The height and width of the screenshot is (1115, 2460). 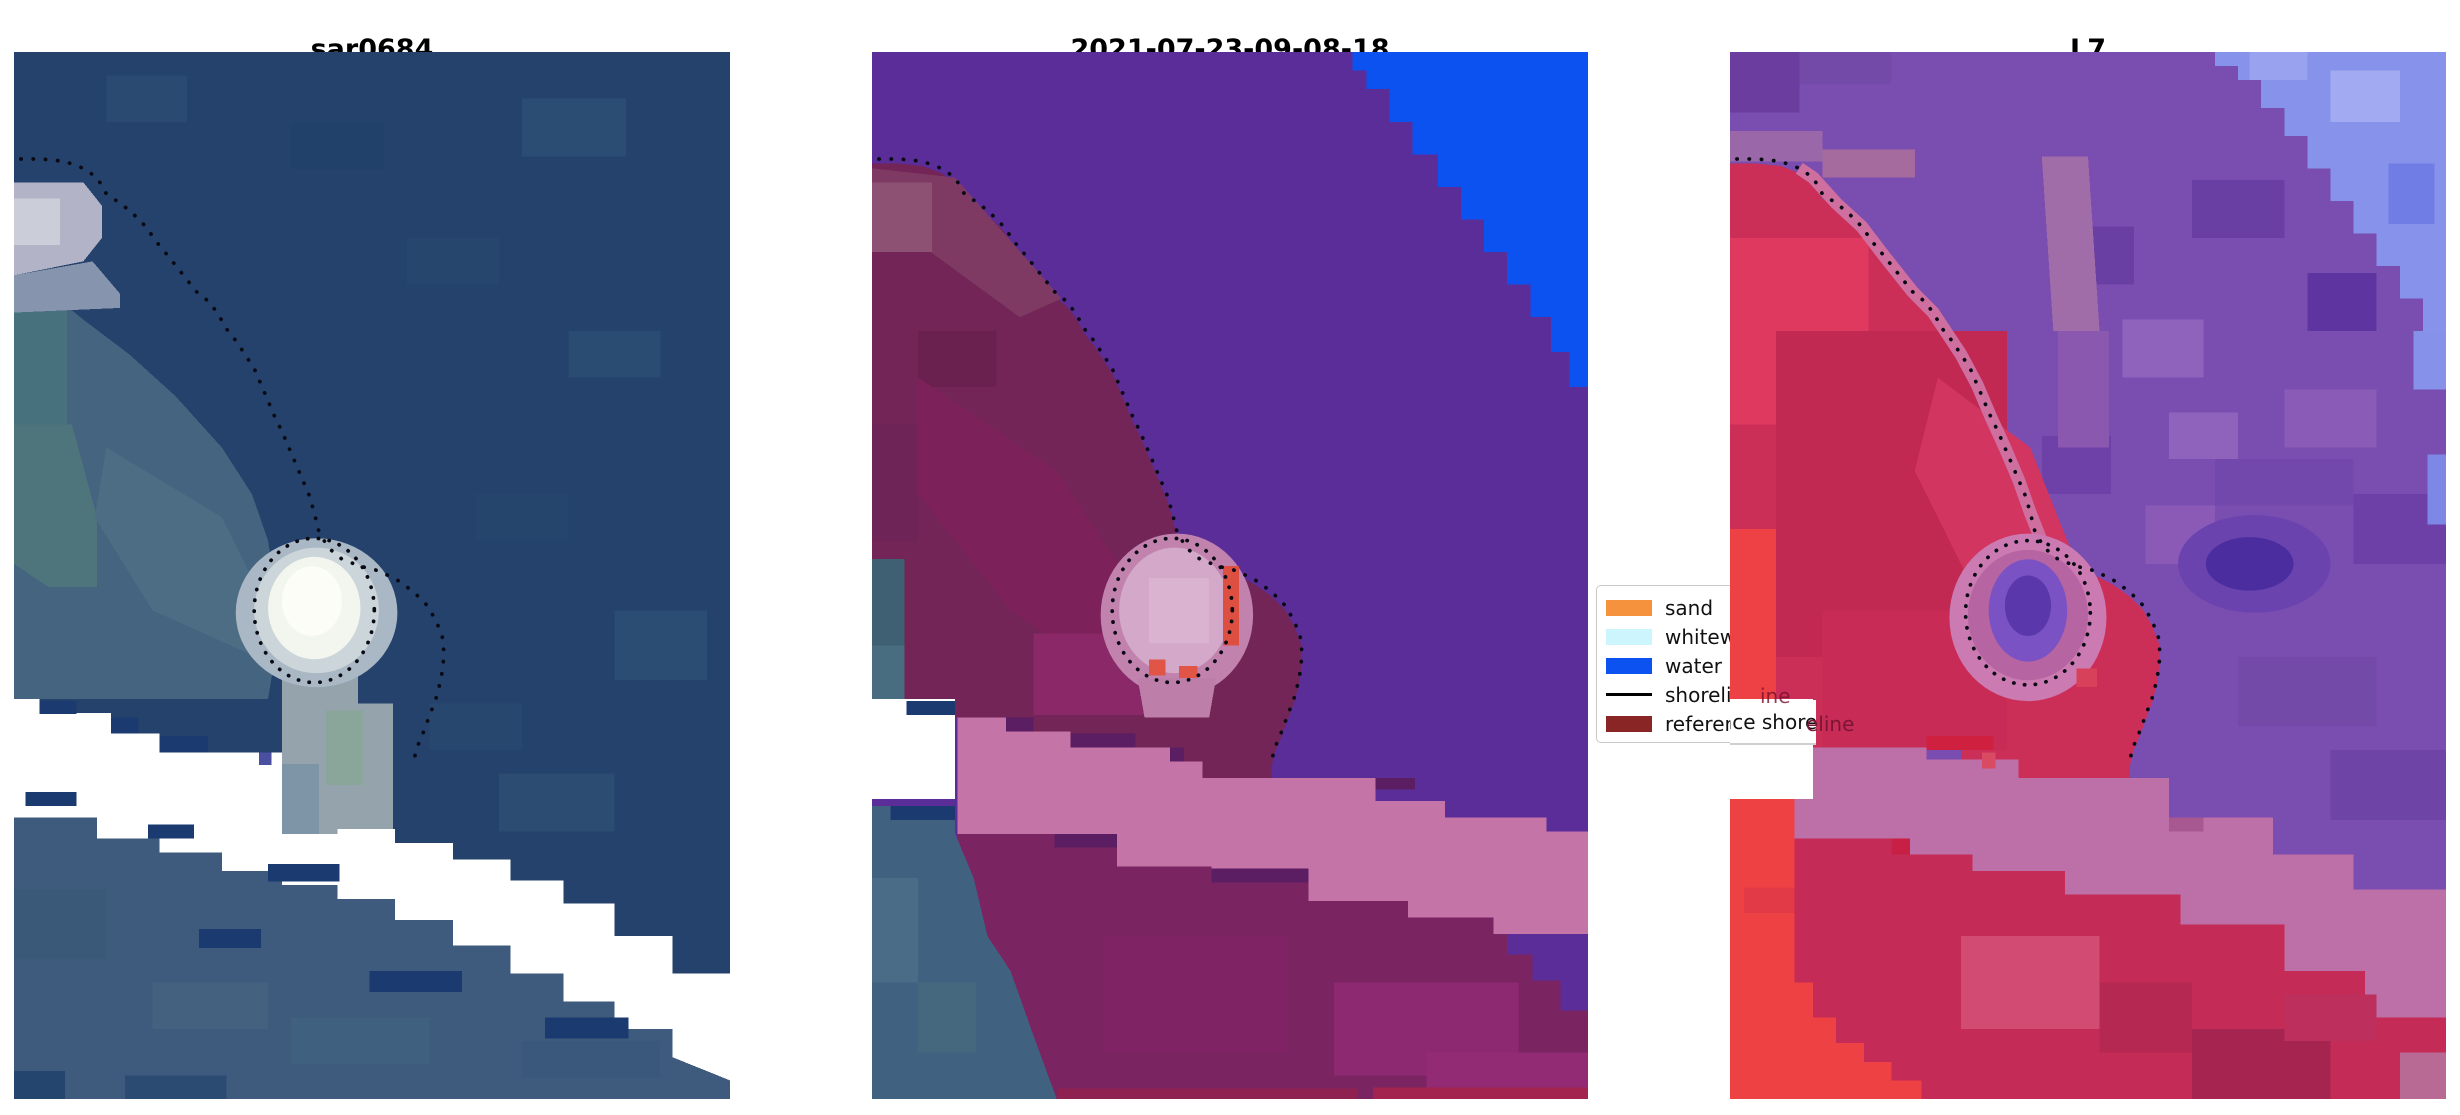 I want to click on sand-red-pixels, so click(x=1231, y=606).